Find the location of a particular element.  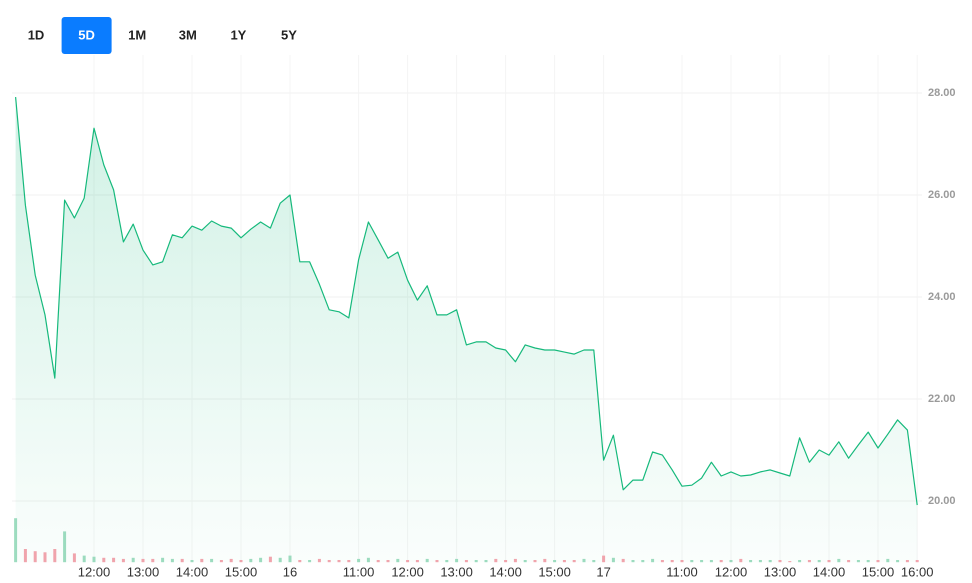

y-tick-label: 24.00 is located at coordinates (942, 297).